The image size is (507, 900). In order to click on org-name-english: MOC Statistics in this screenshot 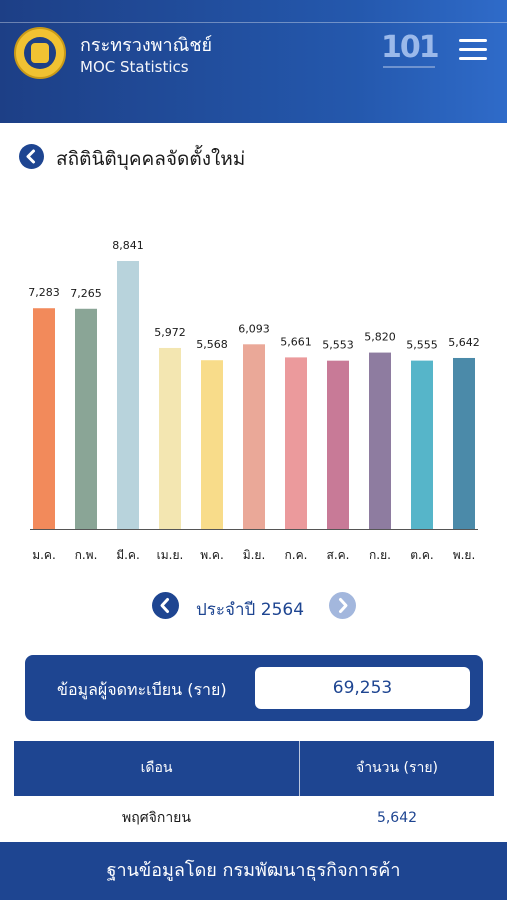, I will do `click(134, 67)`.